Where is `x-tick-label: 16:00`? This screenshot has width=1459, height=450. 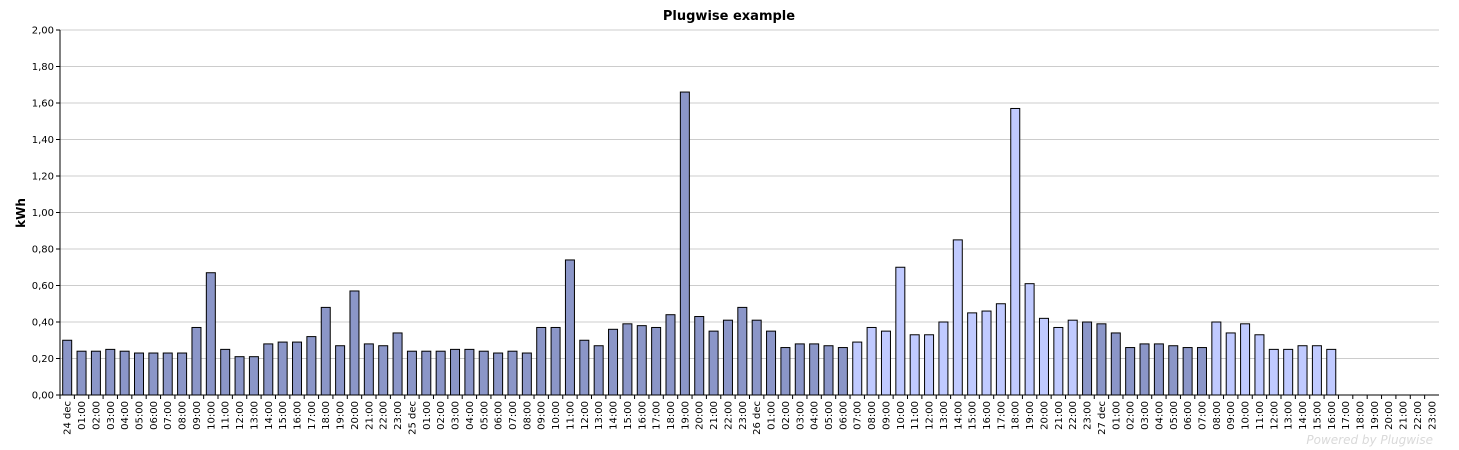 x-tick-label: 16:00 is located at coordinates (1332, 415).